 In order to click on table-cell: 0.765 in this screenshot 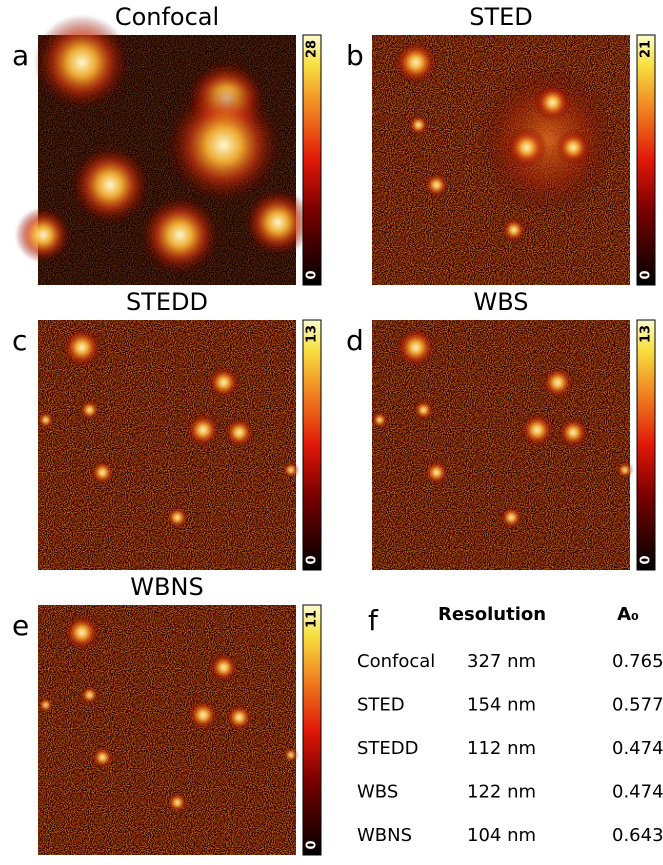, I will do `click(637, 661)`.